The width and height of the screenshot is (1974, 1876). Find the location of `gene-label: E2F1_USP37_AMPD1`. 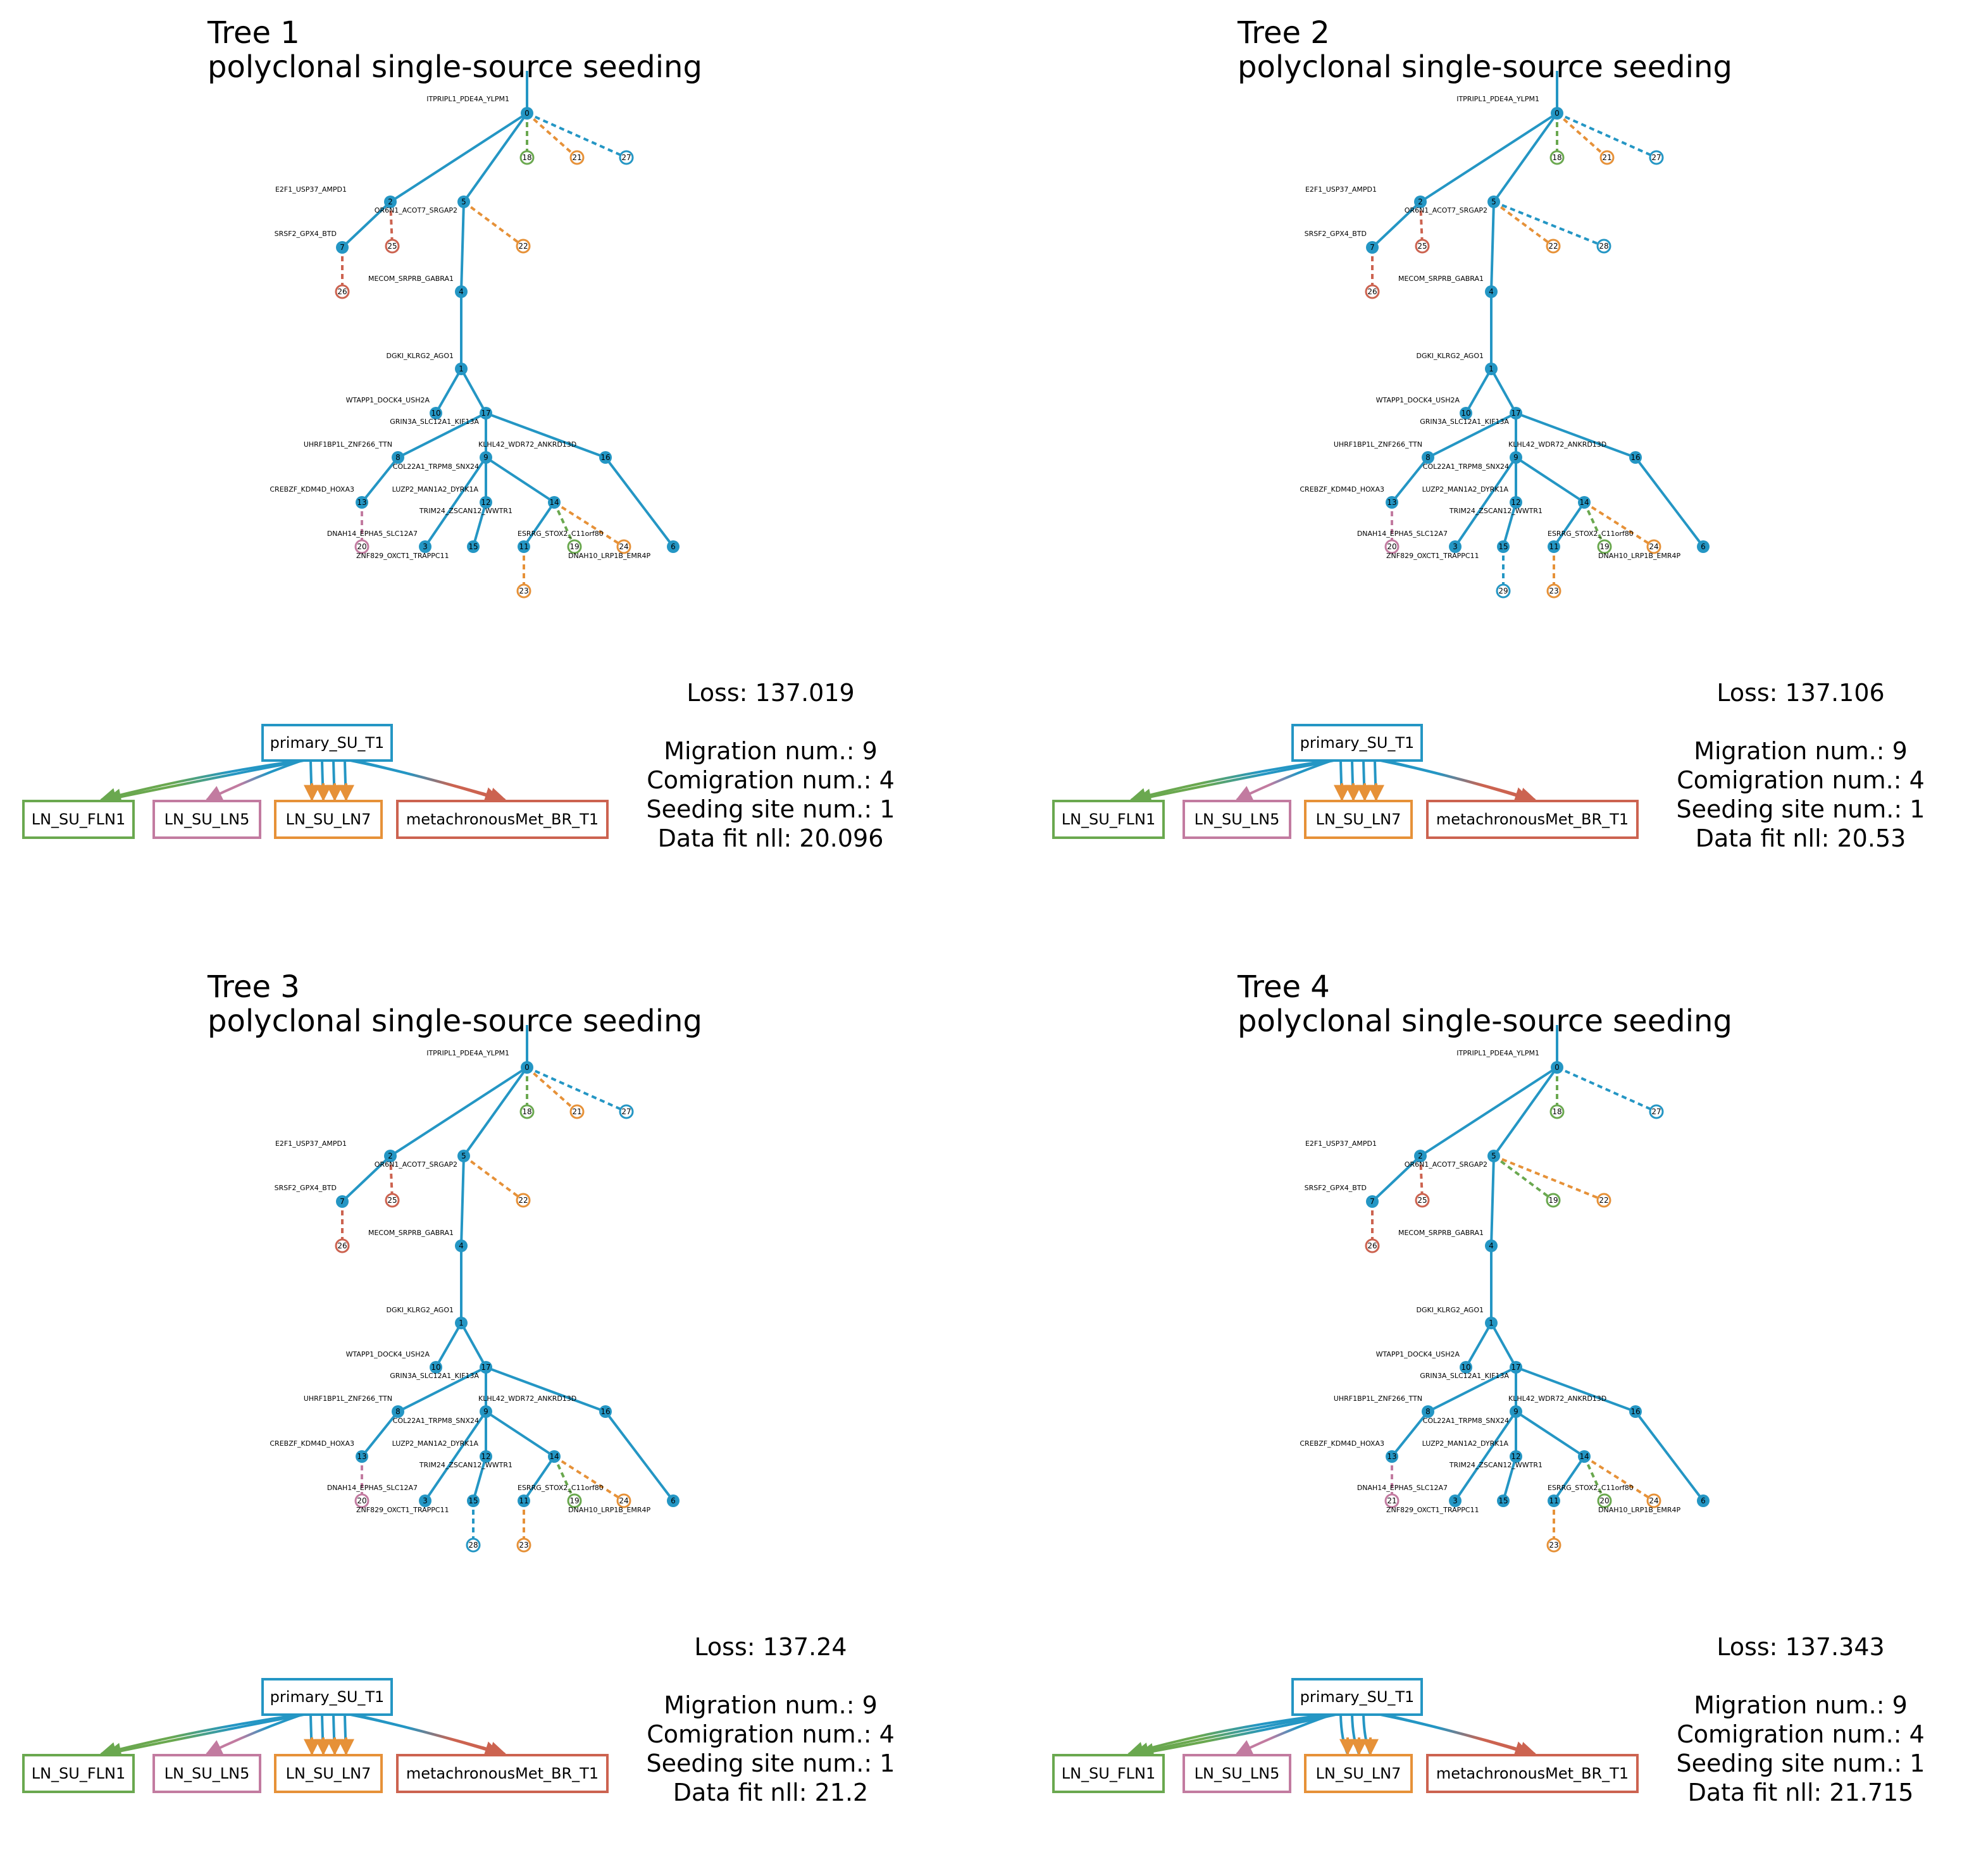

gene-label: E2F1_USP37_AMPD1 is located at coordinates (1341, 1144).